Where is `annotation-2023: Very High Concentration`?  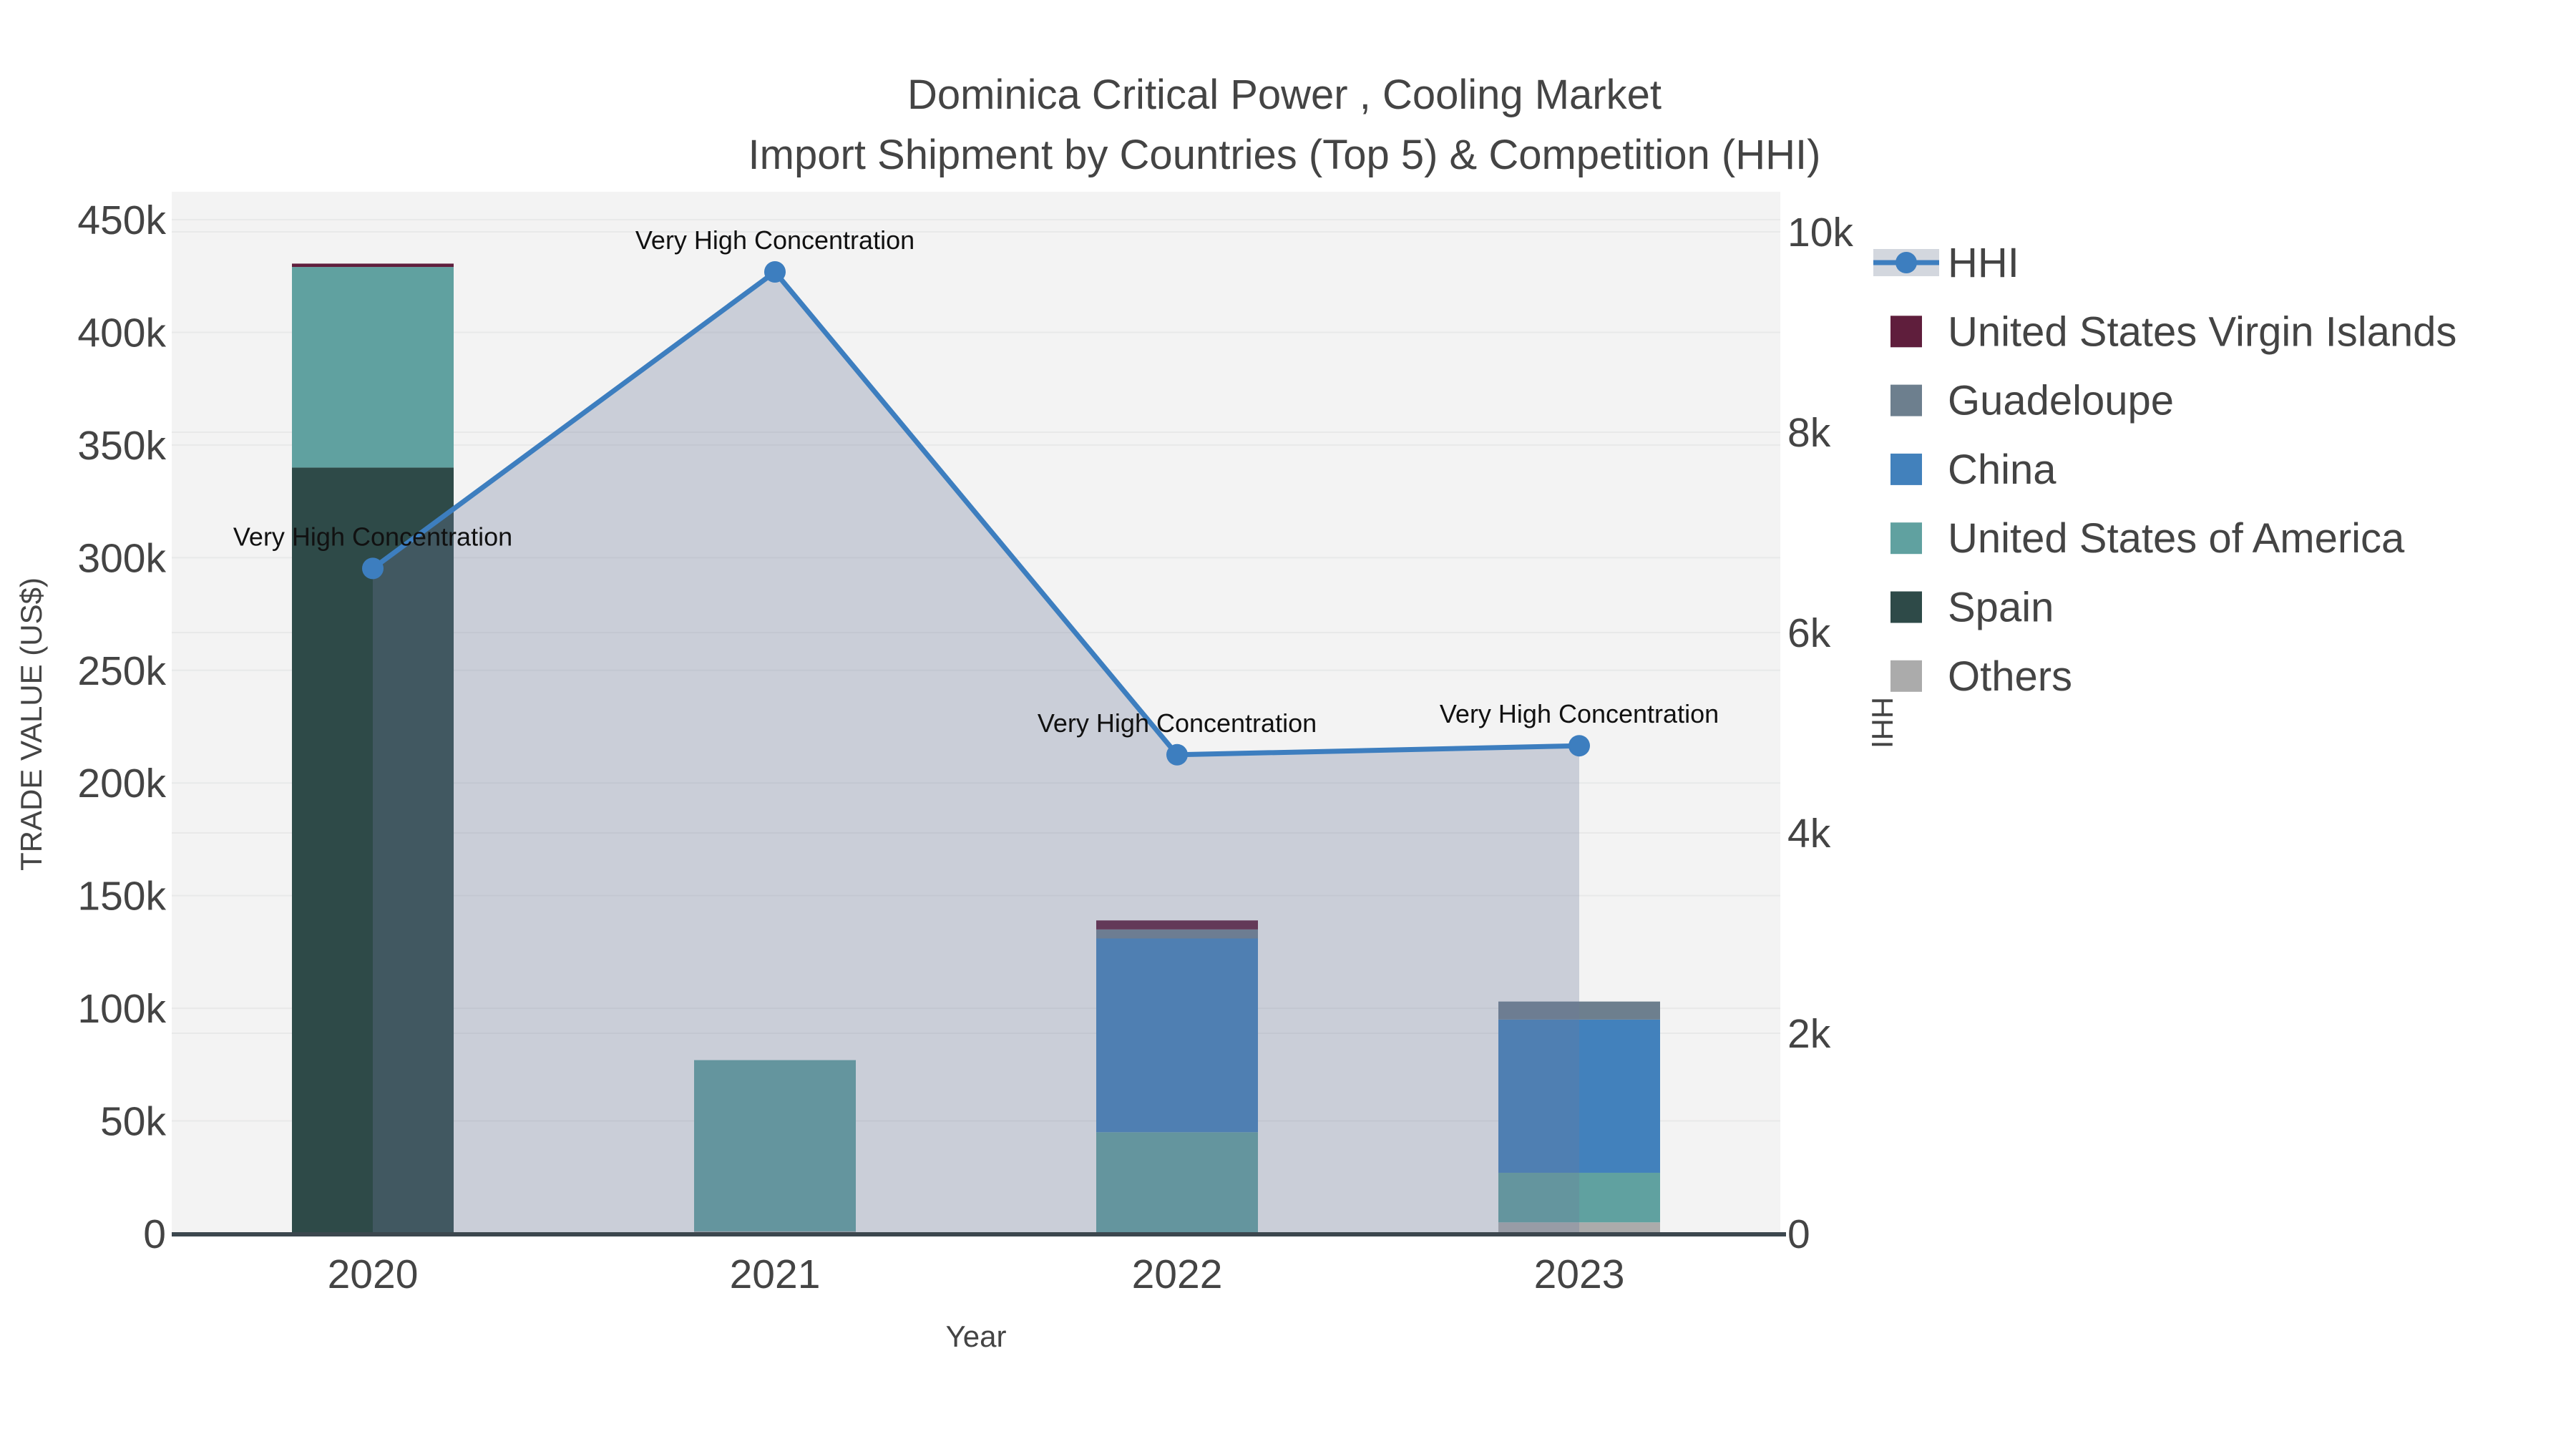 annotation-2023: Very High Concentration is located at coordinates (1579, 713).